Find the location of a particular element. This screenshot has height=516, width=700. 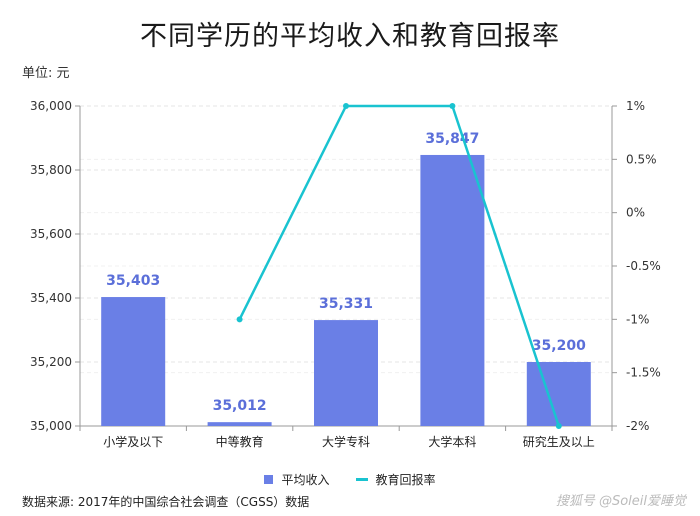

legend: 平均收入 教育回报率 is located at coordinates (350, 479).